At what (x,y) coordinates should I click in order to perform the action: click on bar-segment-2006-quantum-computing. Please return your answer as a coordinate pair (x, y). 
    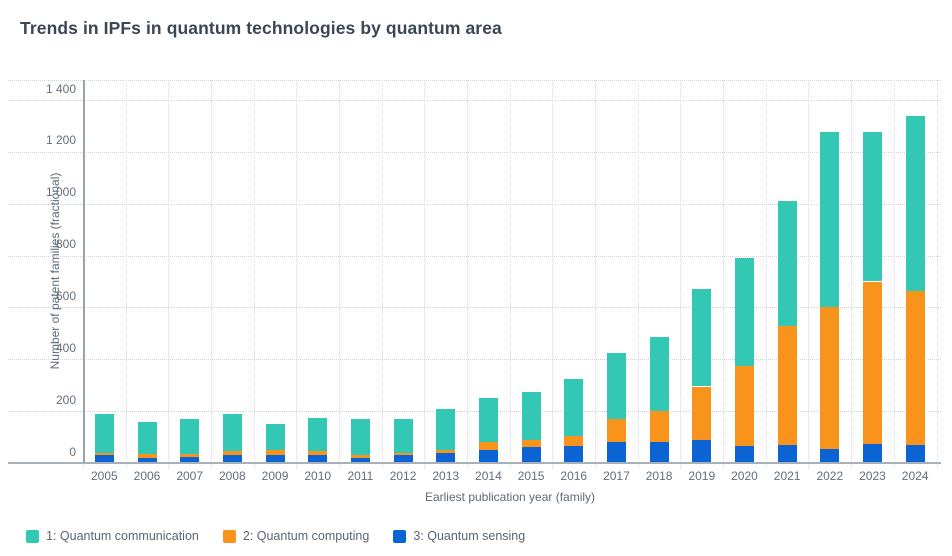
    Looking at the image, I should click on (147, 455).